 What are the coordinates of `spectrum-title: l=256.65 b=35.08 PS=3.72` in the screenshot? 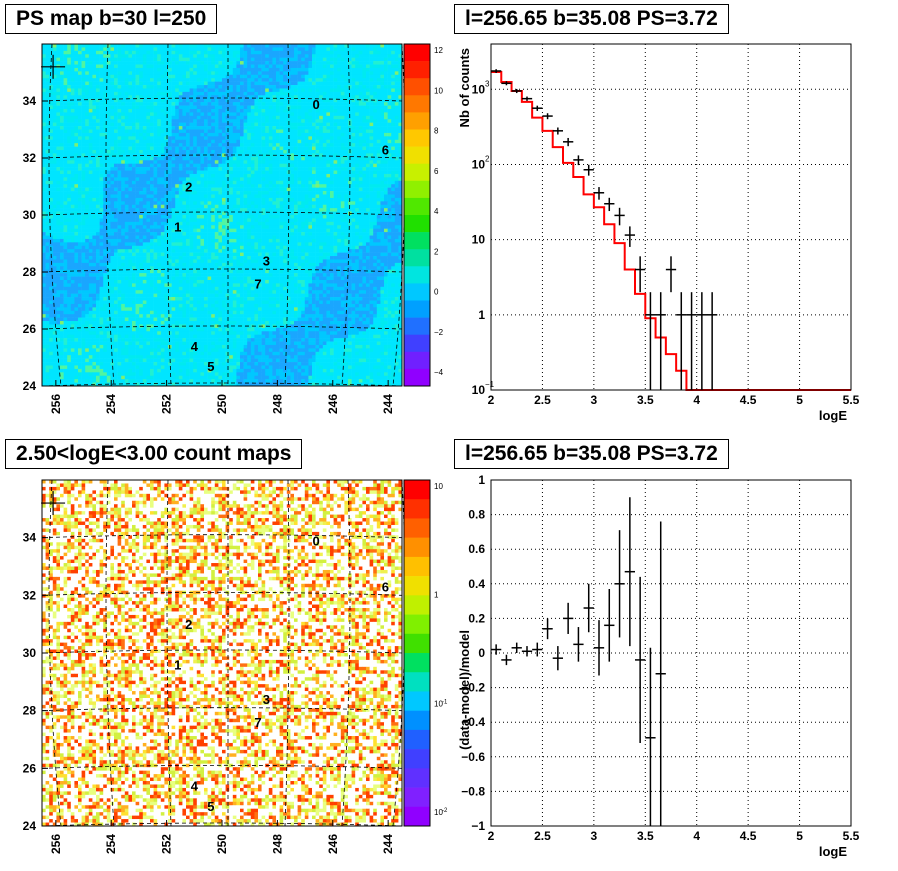 It's located at (591, 19).